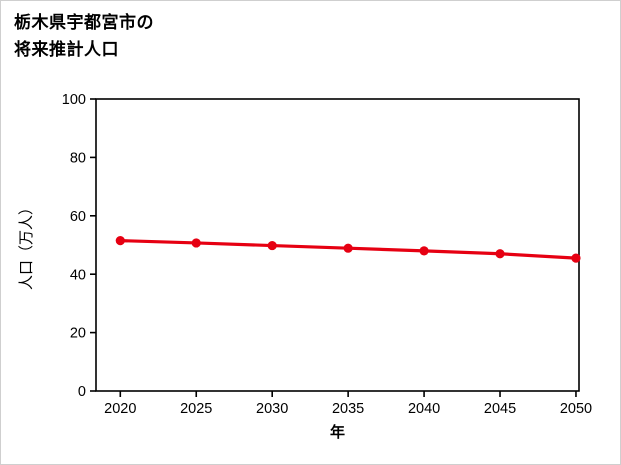  I want to click on y-tick-label: 60, so click(78, 217).